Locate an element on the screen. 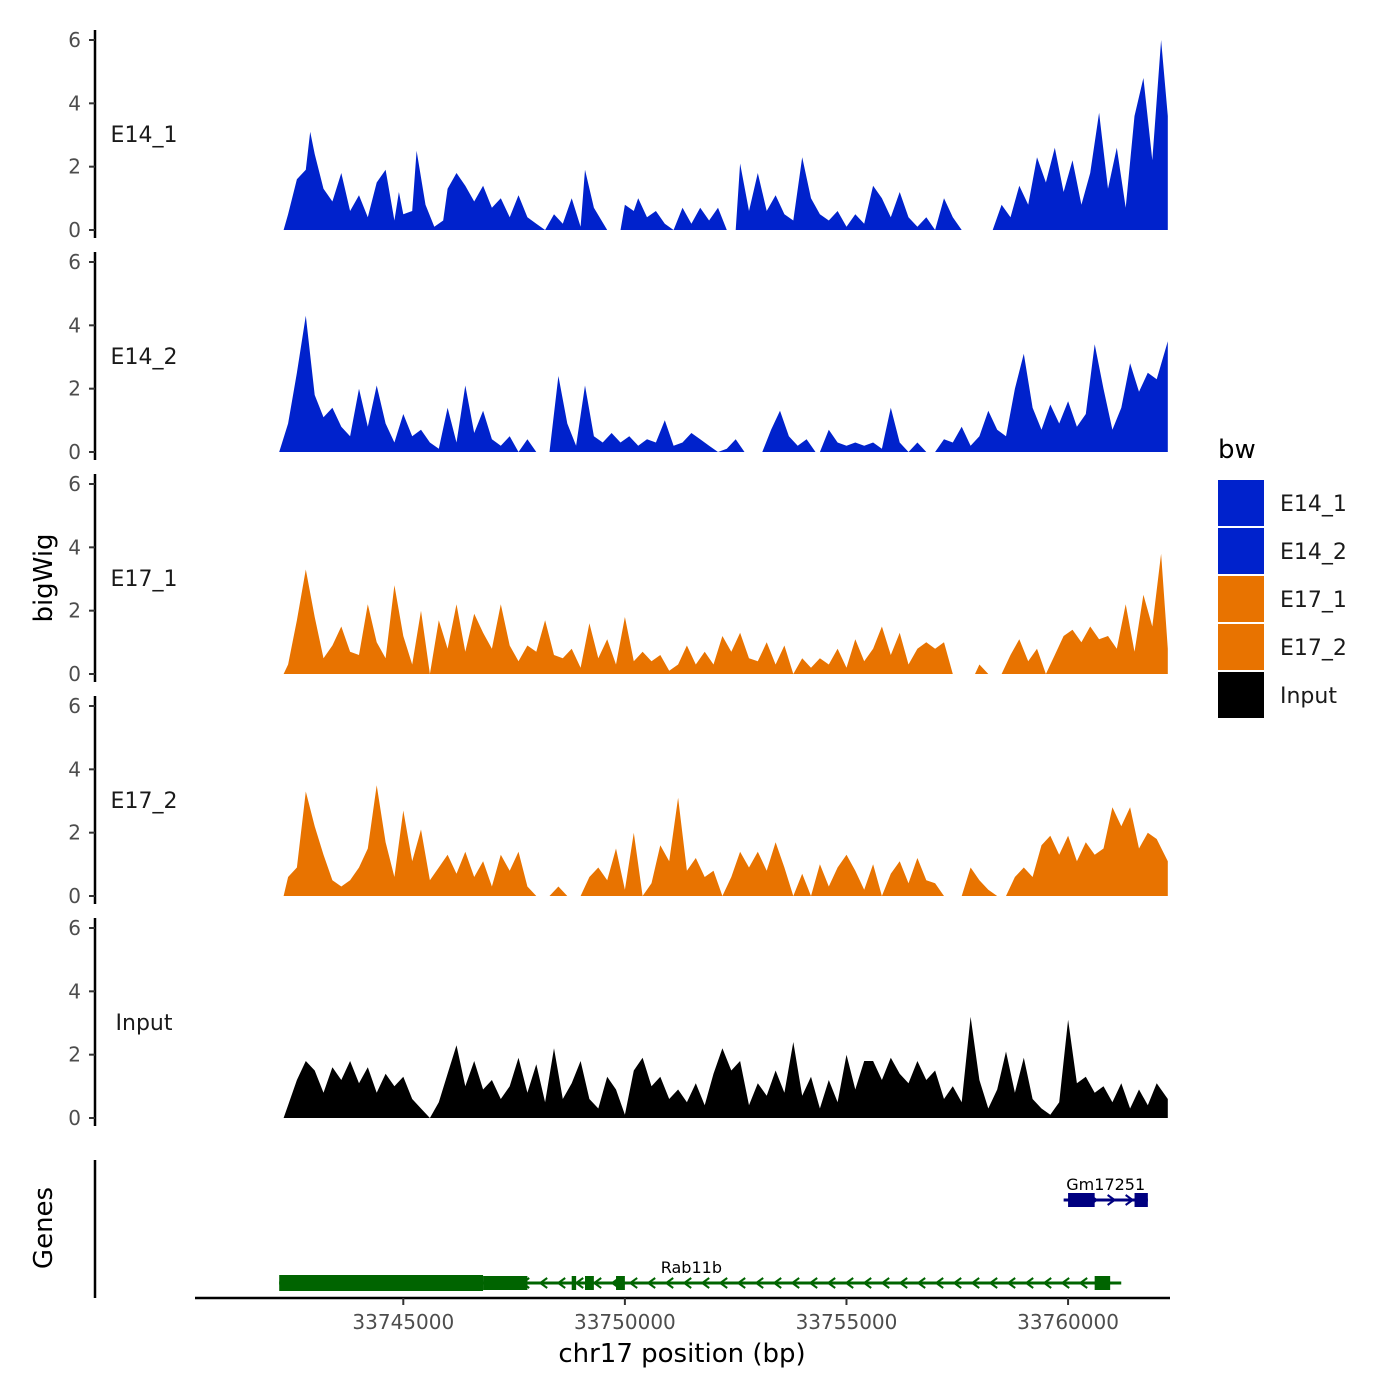 This screenshot has height=1400, width=1400. track-Input: 0 2 4 6 Input is located at coordinates (618, 1023).